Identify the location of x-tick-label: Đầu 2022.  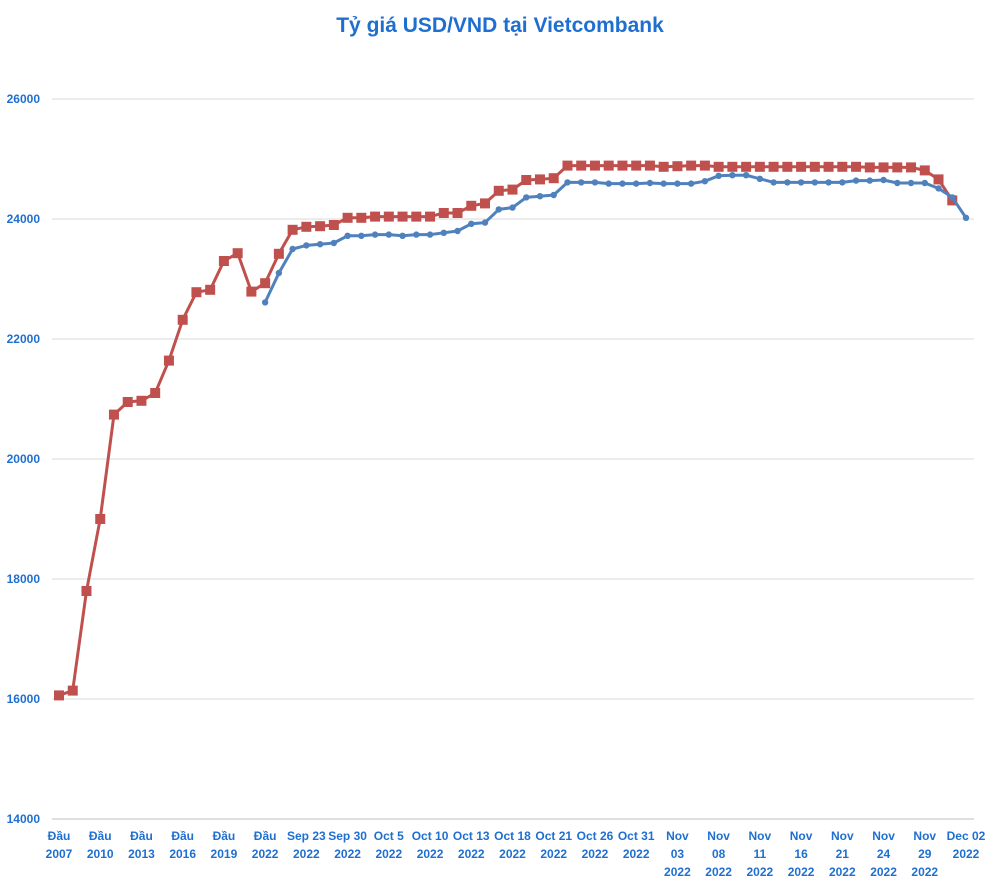
(265, 845).